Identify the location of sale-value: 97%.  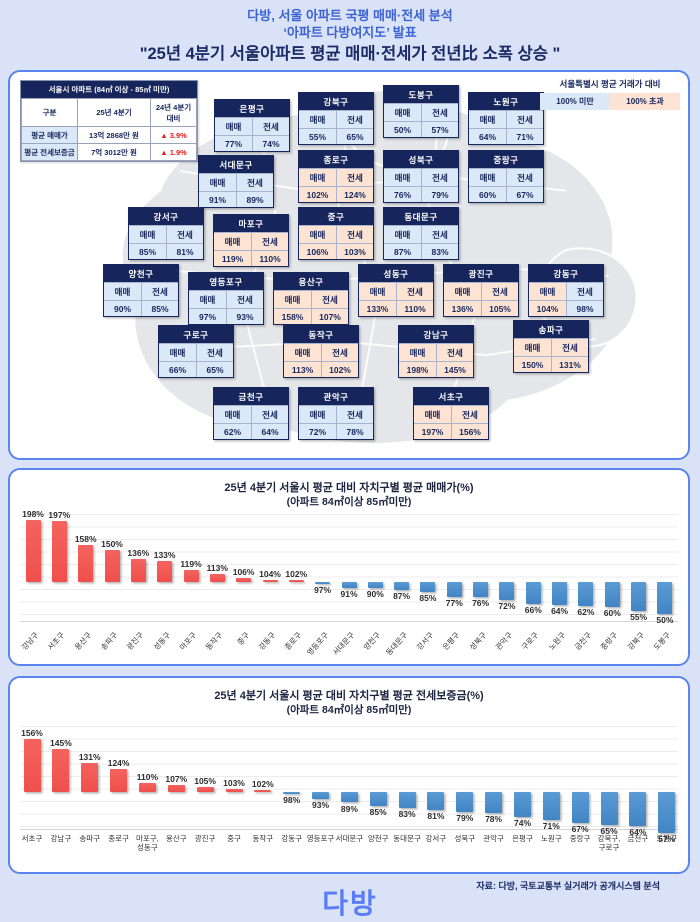
(207, 316).